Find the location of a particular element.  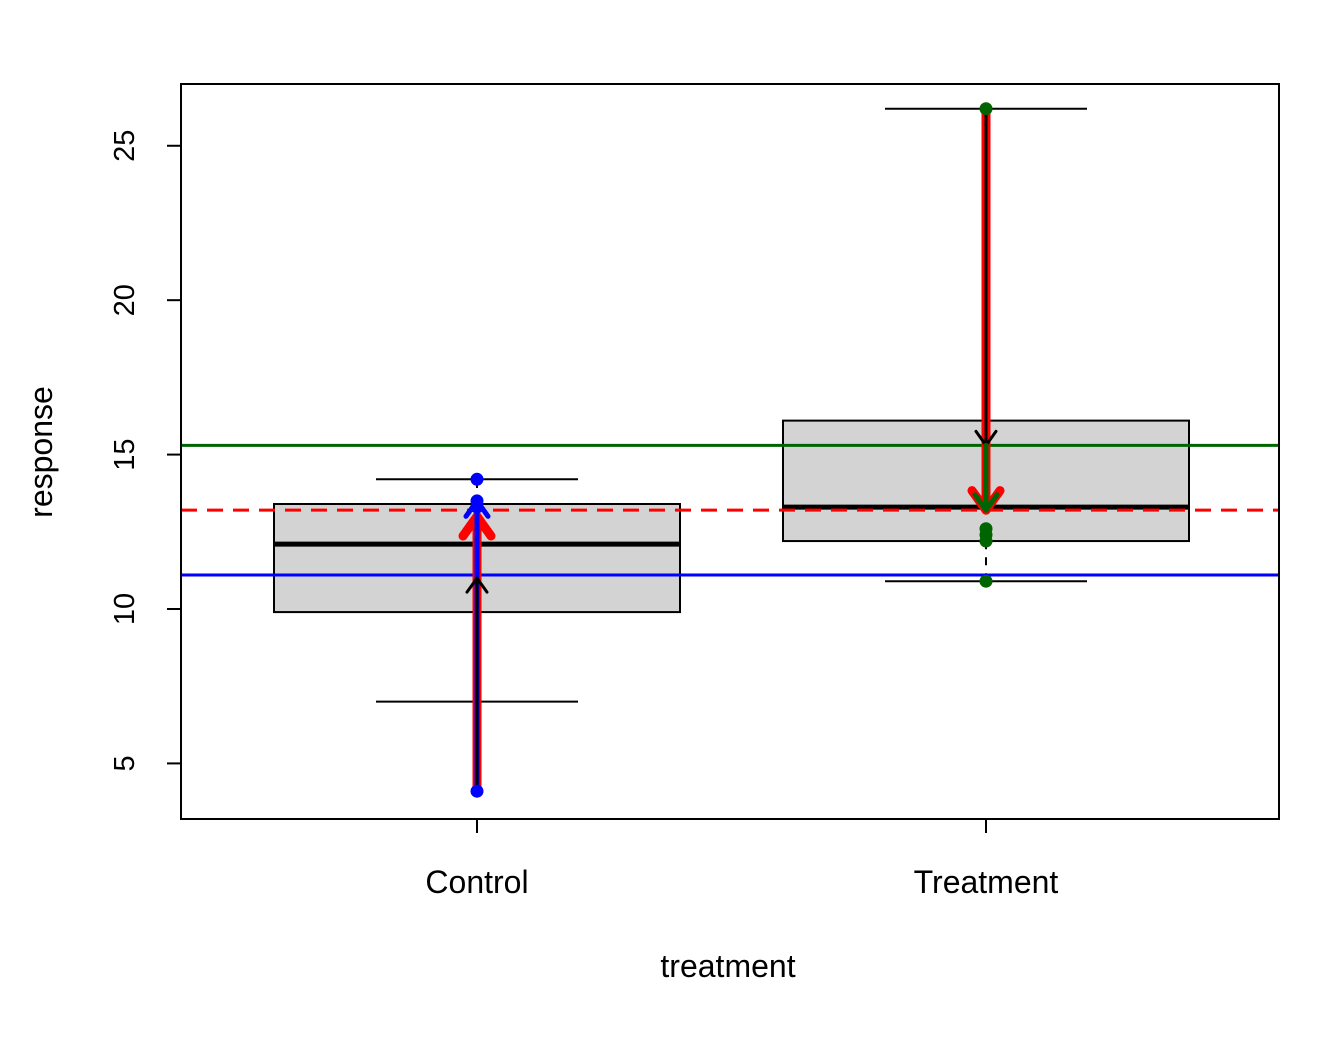

y-tick-label: 25 is located at coordinates (125, 146).